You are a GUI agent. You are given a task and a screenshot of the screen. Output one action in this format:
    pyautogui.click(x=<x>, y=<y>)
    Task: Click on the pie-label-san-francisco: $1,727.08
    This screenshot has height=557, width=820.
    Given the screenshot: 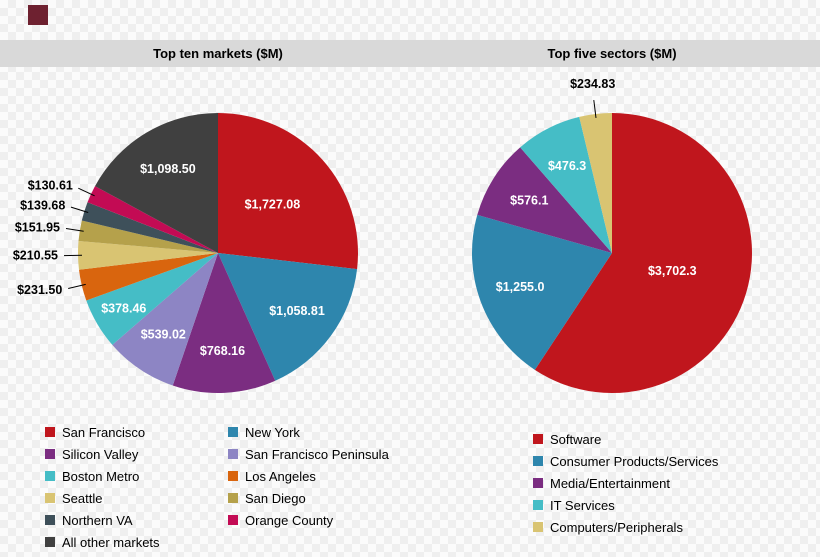 What is the action you would take?
    pyautogui.click(x=273, y=205)
    